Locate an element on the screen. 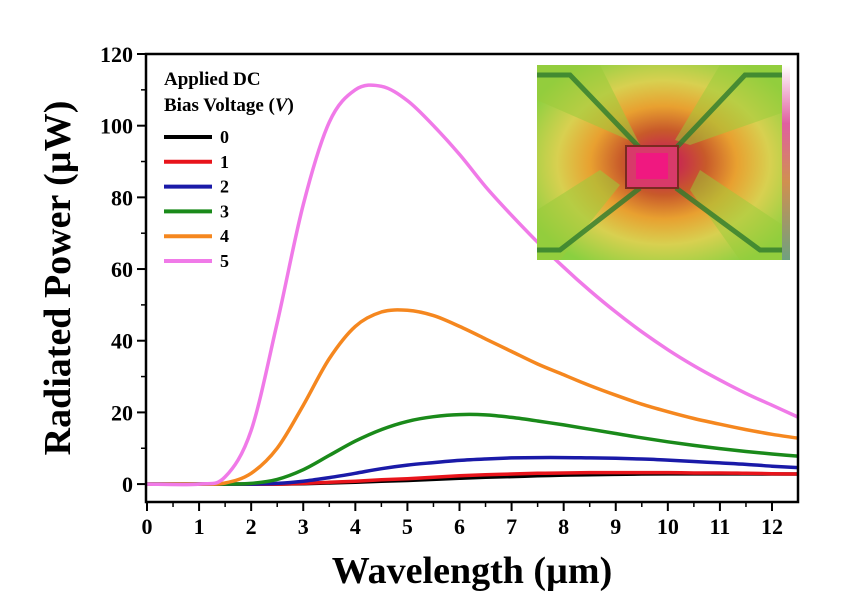 The image size is (850, 600). x-tick-label: 5 is located at coordinates (407, 526).